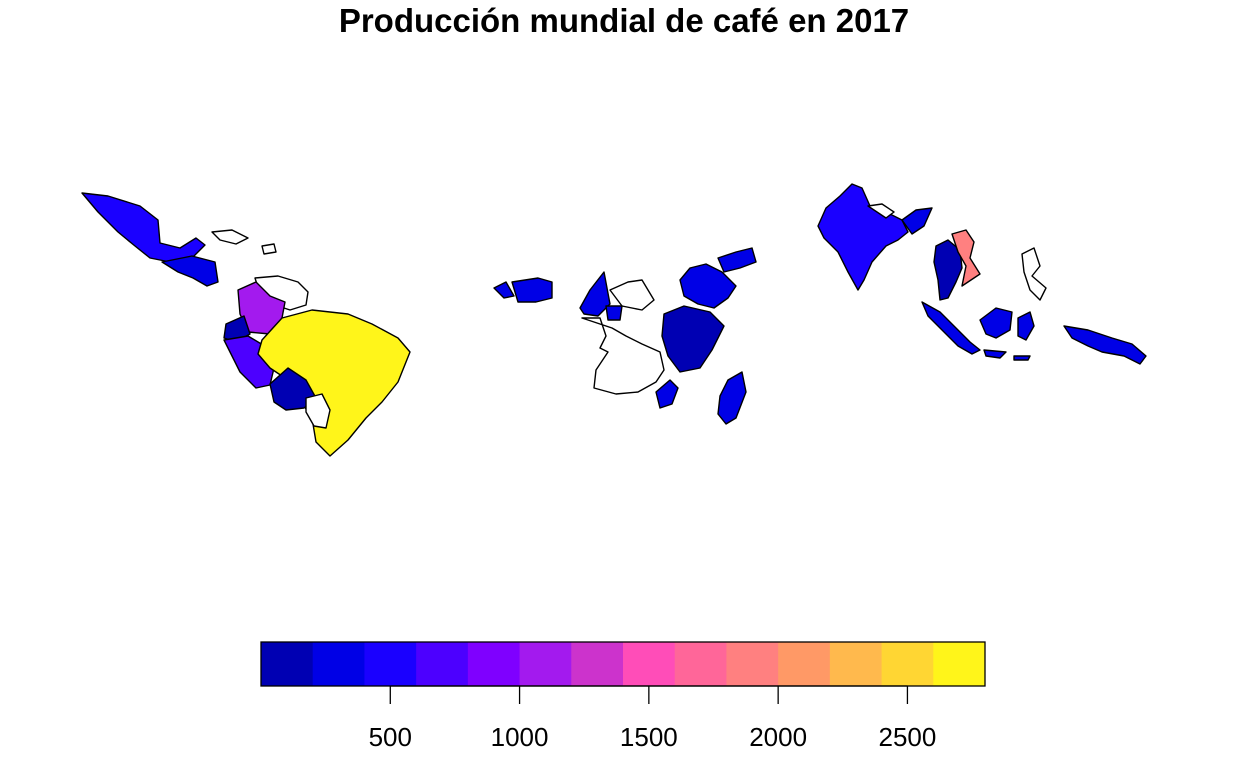 The height and width of the screenshot is (768, 1248). What do you see at coordinates (1034, 274) in the screenshot?
I see `region-philippines` at bounding box center [1034, 274].